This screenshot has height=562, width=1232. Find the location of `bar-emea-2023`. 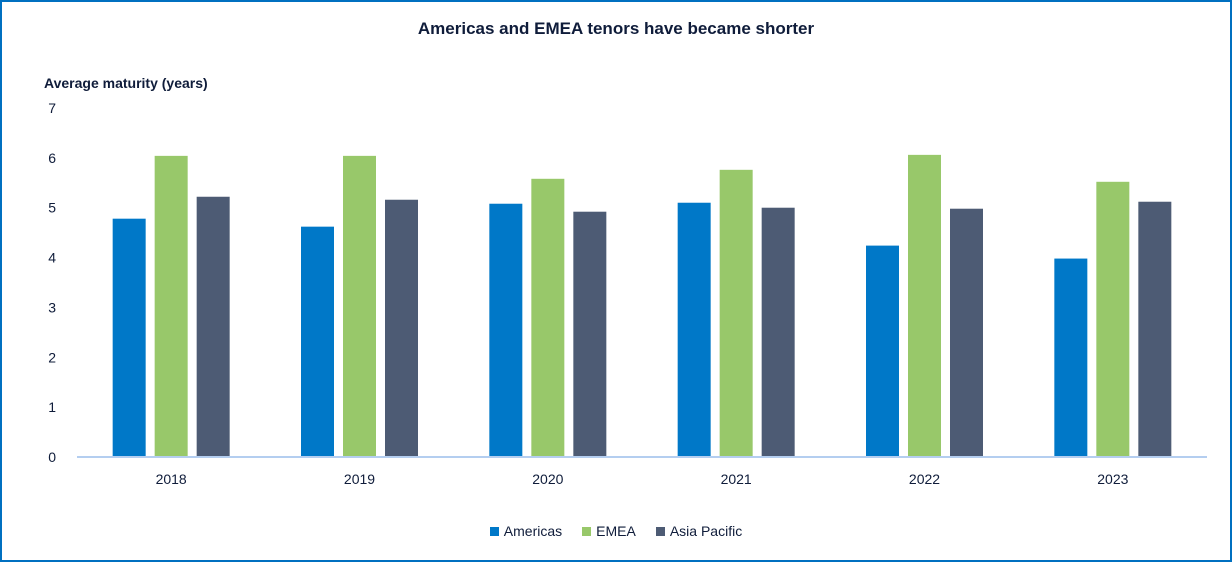

bar-emea-2023 is located at coordinates (1113, 319).